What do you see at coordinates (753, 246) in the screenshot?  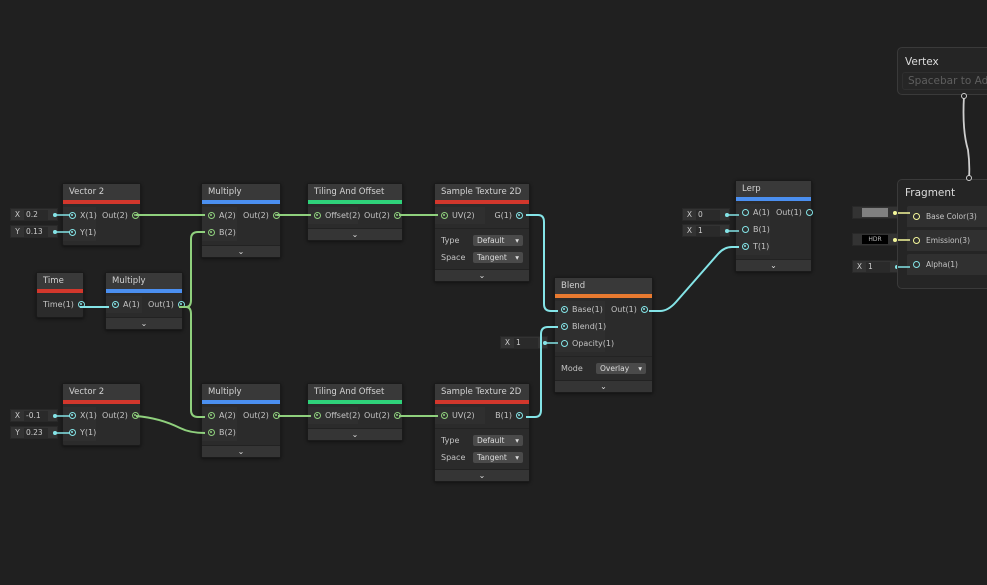 I see `input-port: T(1)` at bounding box center [753, 246].